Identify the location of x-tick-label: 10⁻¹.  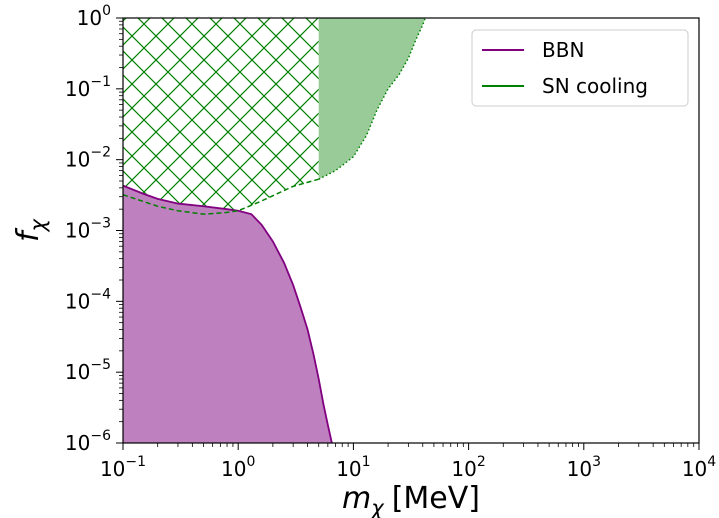
(123, 467).